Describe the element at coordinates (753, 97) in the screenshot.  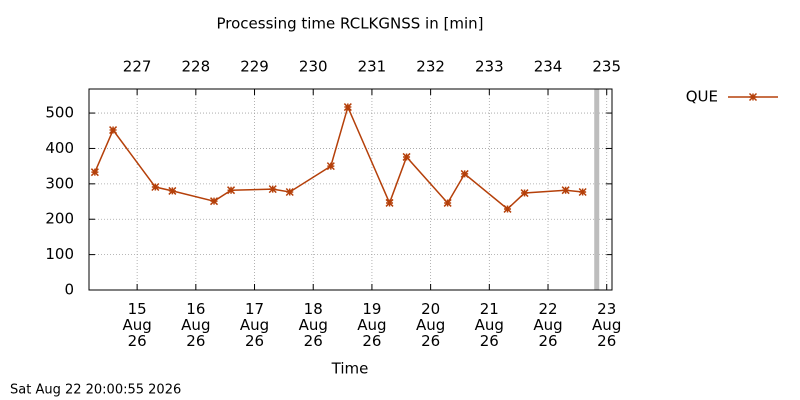
I see `legend-marker` at that location.